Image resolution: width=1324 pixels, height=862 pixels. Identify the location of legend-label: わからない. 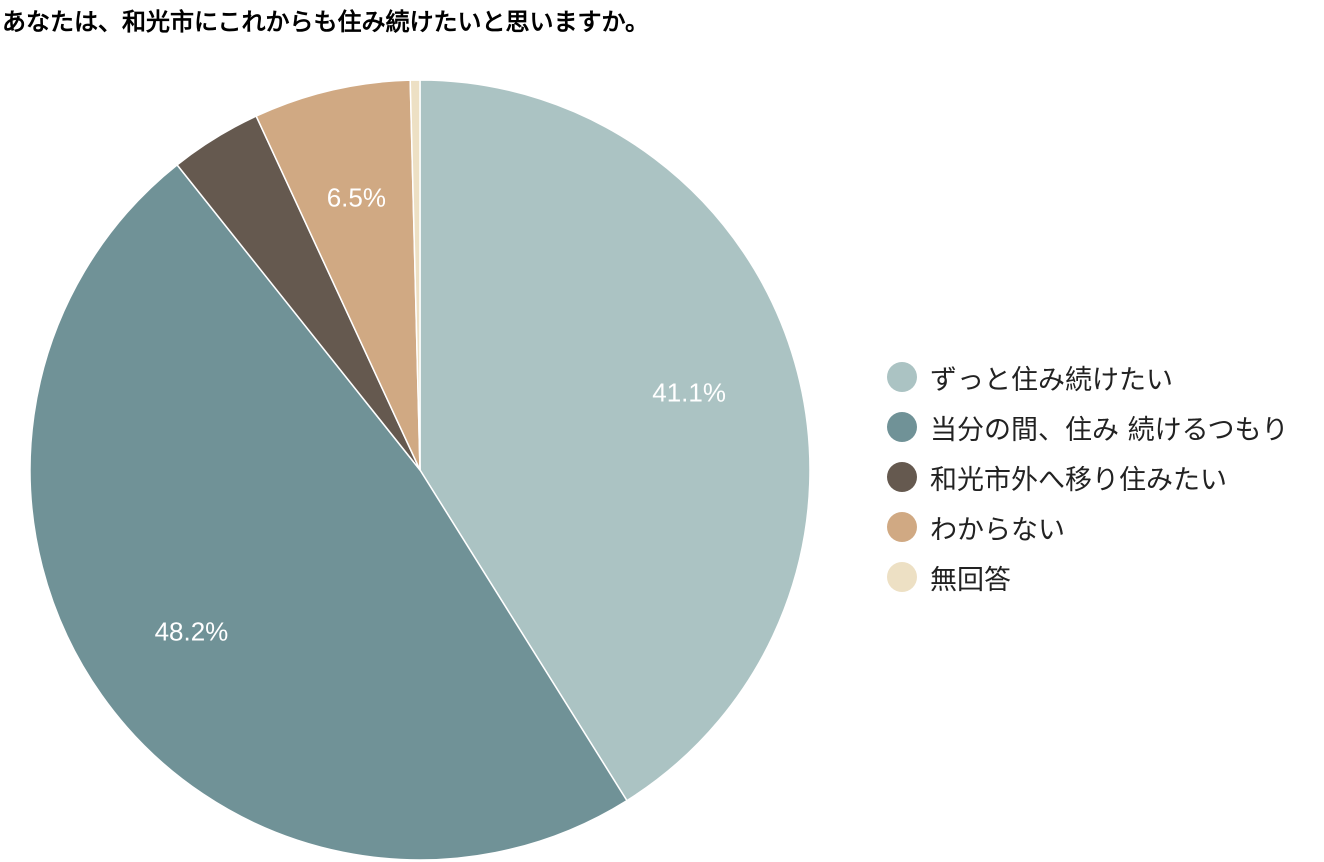
(997, 530).